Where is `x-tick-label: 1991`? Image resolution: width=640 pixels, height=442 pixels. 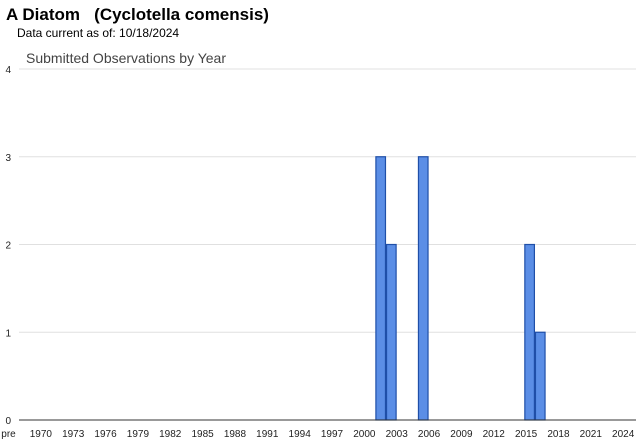
x-tick-label: 1991 is located at coordinates (267, 434).